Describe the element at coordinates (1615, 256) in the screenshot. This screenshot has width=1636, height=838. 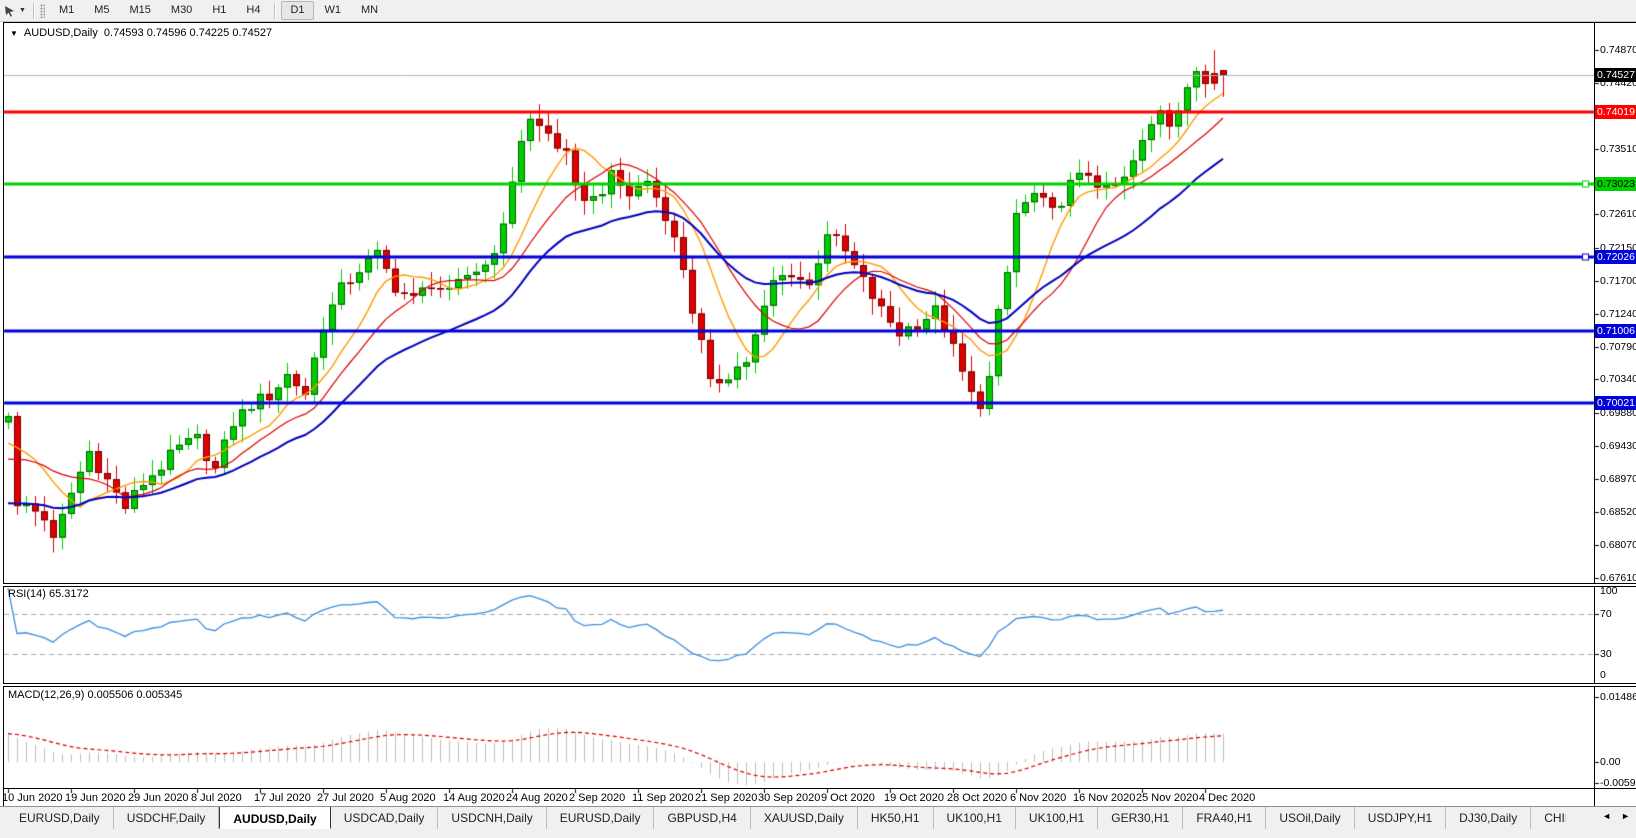
I see `price-level-badge: 0.72026` at that location.